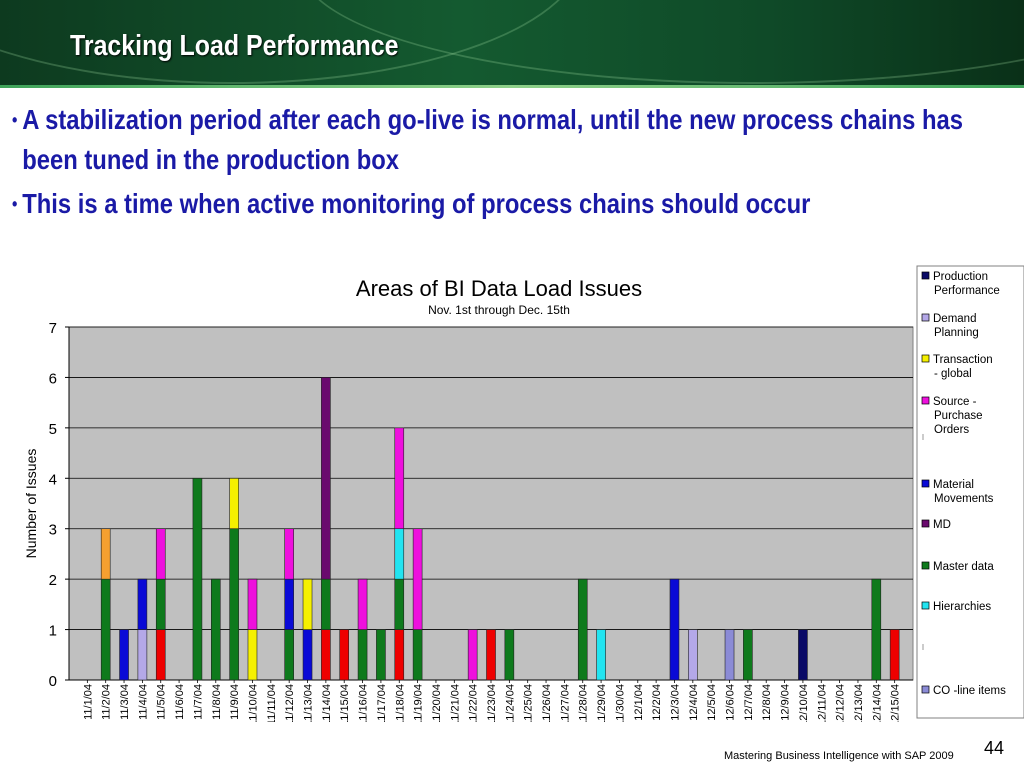  I want to click on x-tick-label: 12/6/04, so click(731, 702).